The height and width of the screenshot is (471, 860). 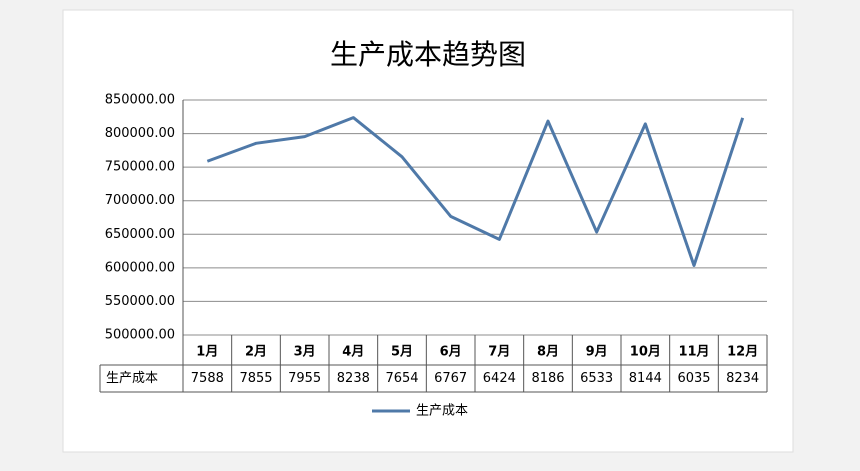 I want to click on x-tick-label: 3月, so click(x=305, y=352).